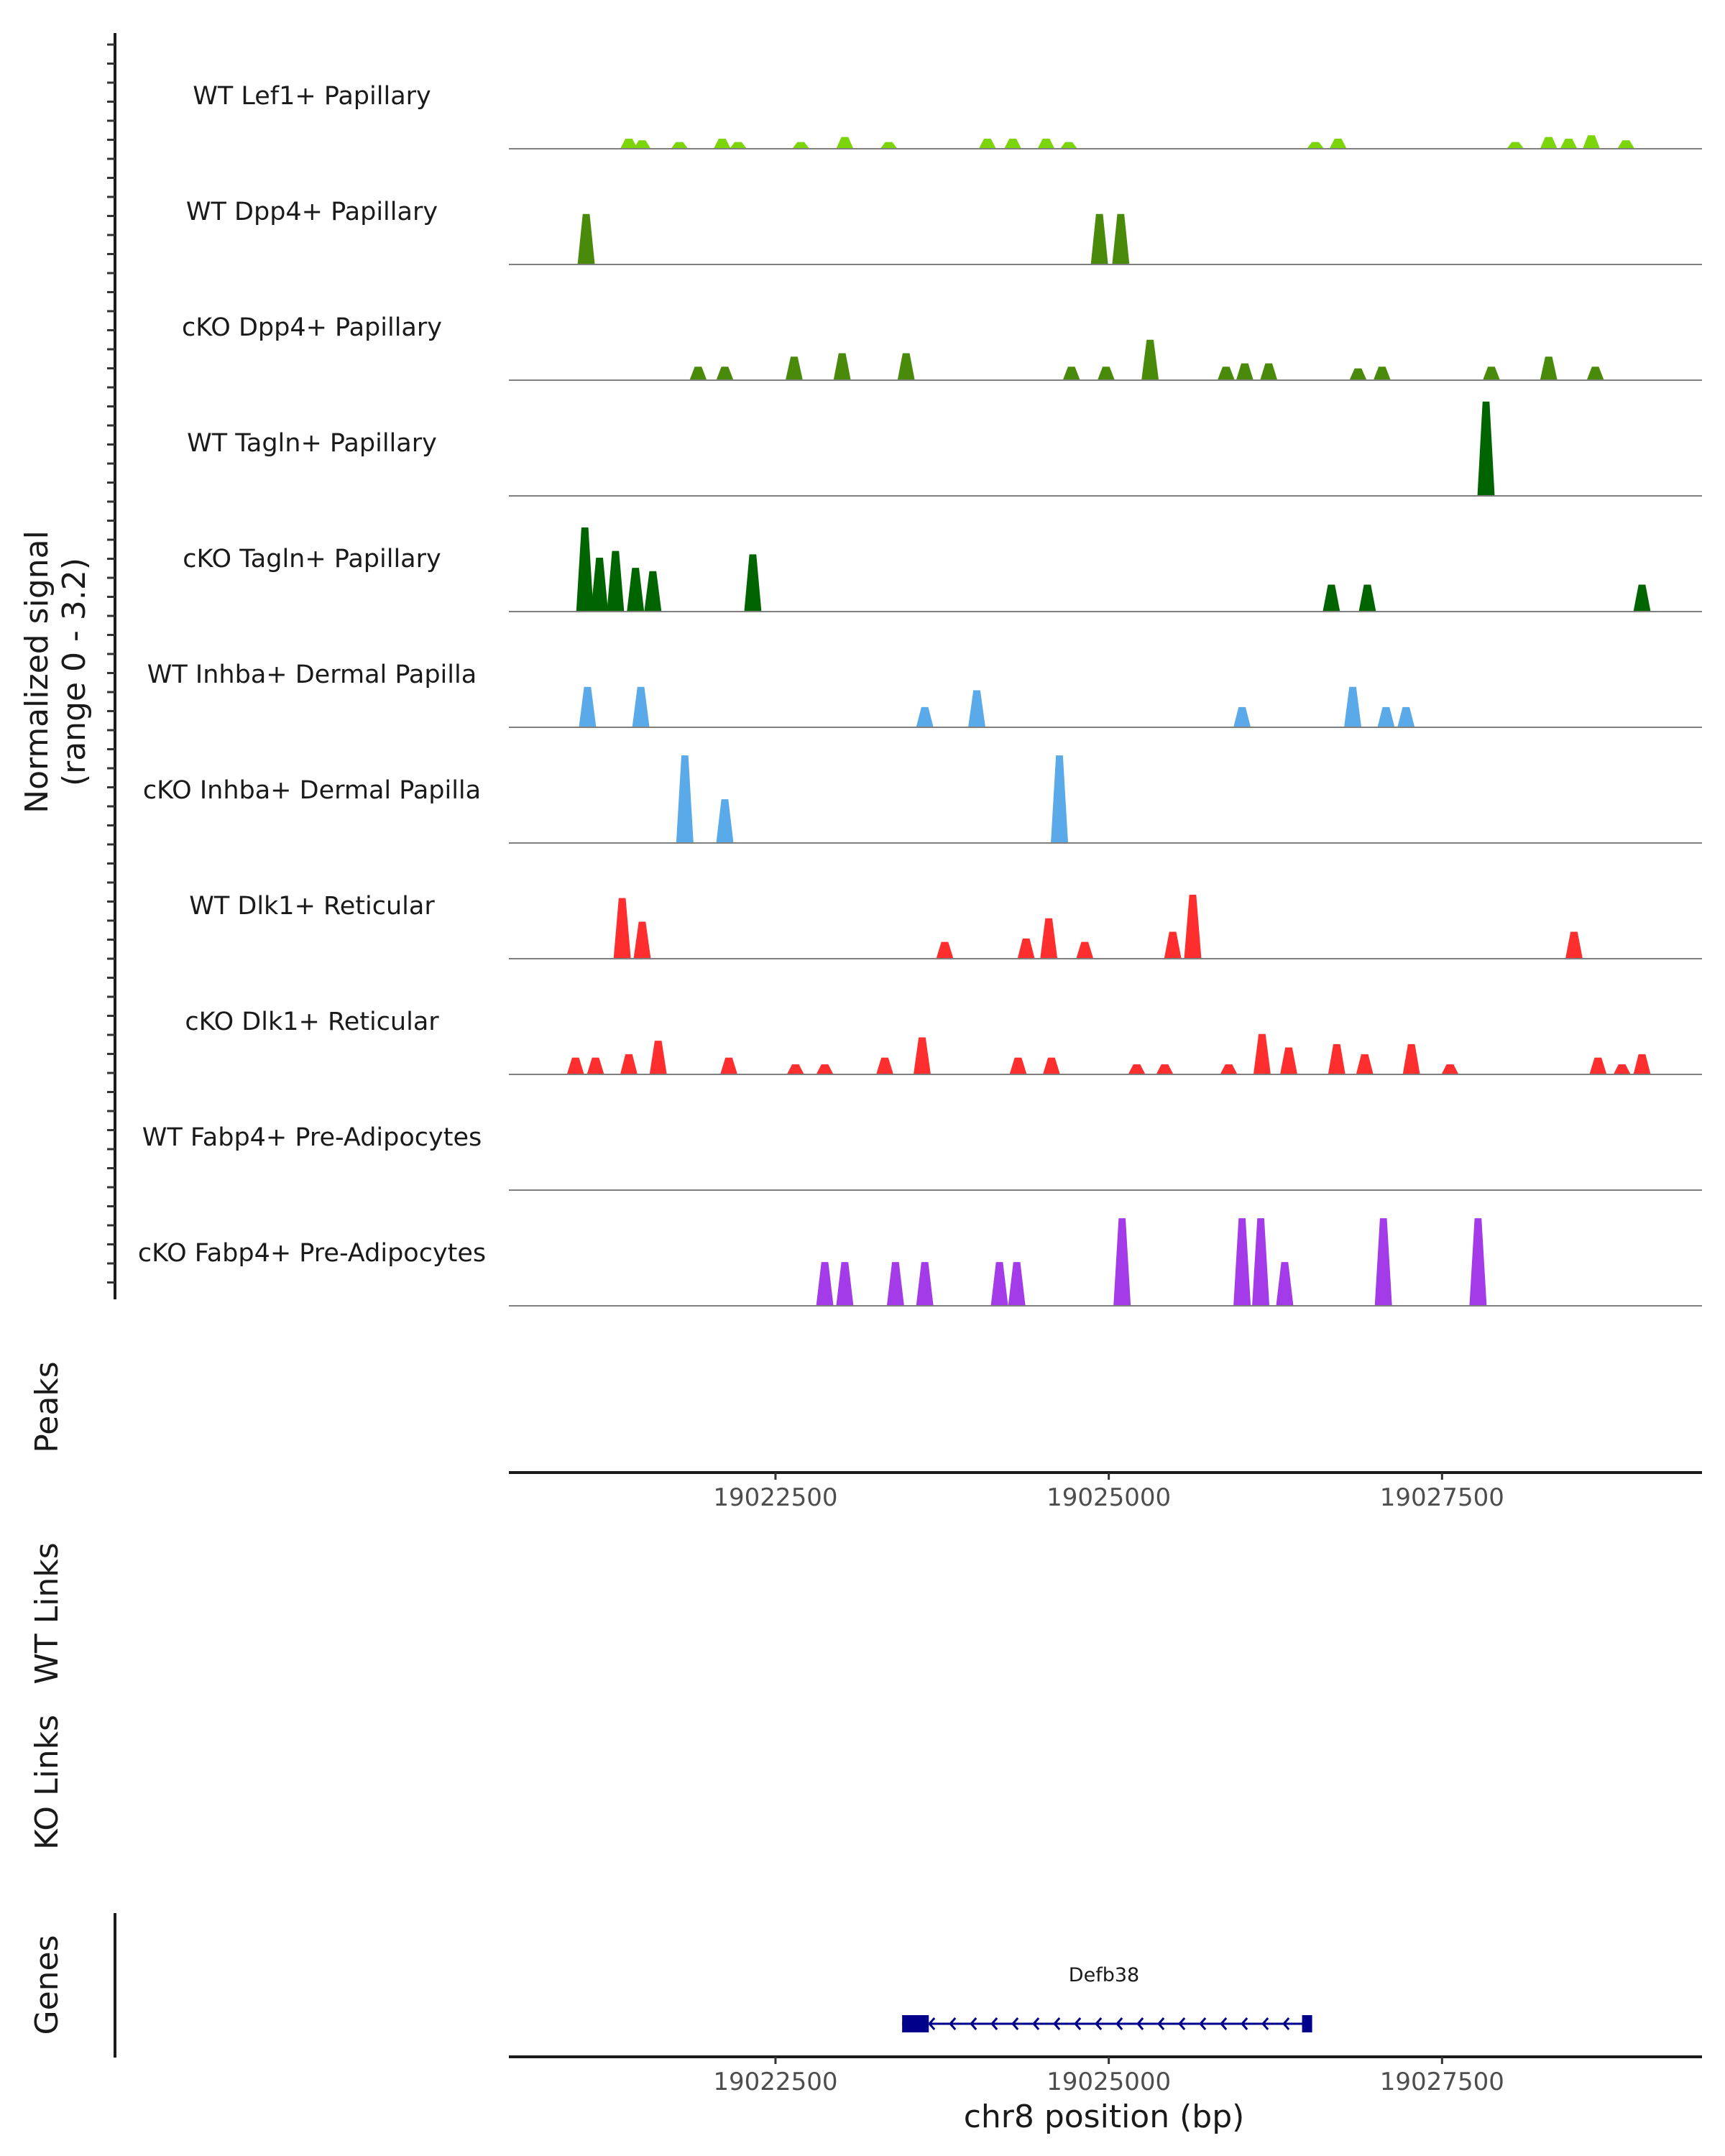  Describe the element at coordinates (312, 559) in the screenshot. I see `track-label: cKO Tagln+ Papillary` at that location.